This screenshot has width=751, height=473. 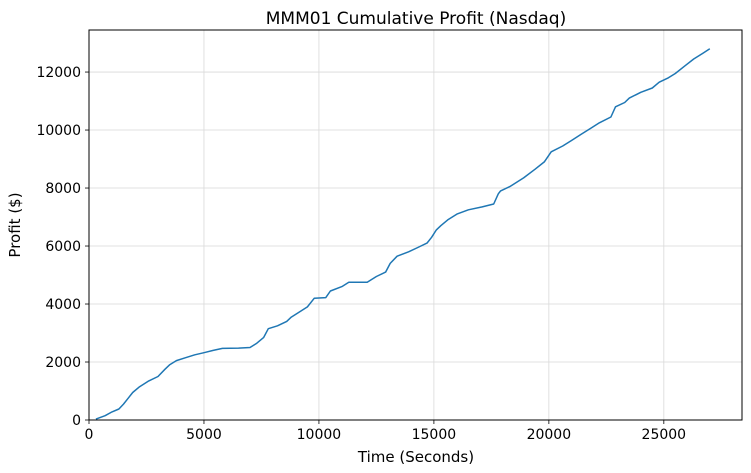 I want to click on y-tick-label: 2000, so click(x=63, y=363).